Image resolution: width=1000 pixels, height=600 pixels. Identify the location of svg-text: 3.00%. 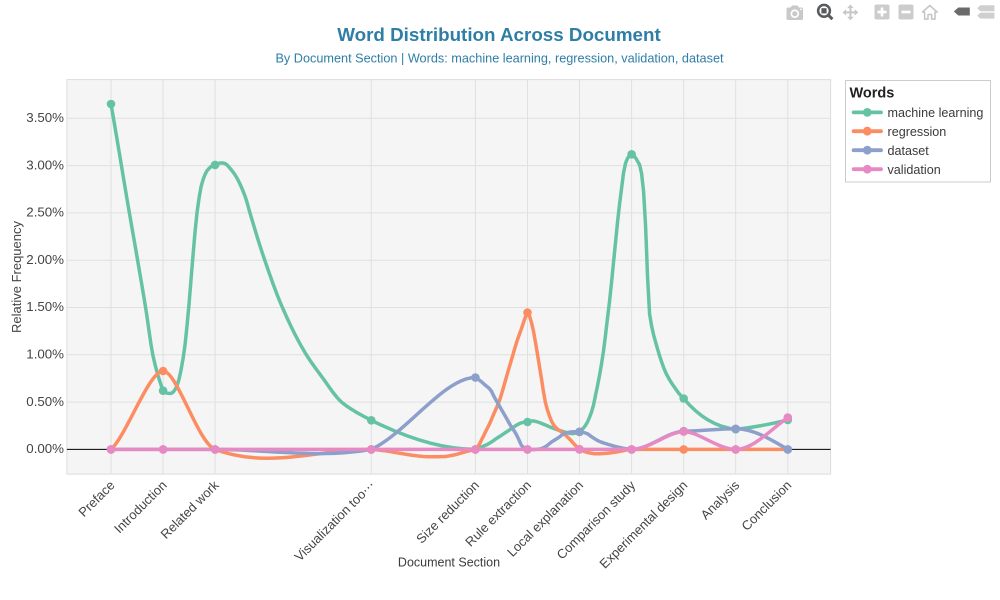
(45, 164).